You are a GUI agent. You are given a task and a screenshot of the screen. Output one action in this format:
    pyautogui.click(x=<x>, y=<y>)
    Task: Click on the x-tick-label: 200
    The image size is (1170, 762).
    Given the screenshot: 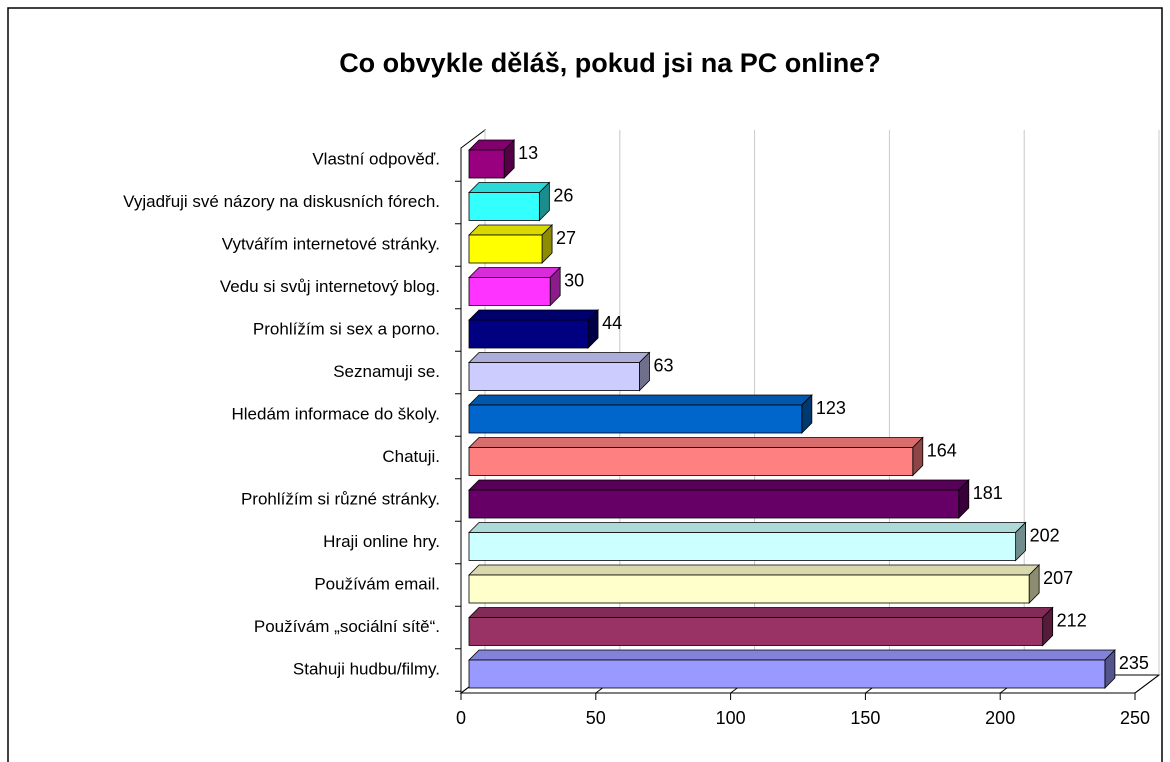 What is the action you would take?
    pyautogui.click(x=1000, y=718)
    